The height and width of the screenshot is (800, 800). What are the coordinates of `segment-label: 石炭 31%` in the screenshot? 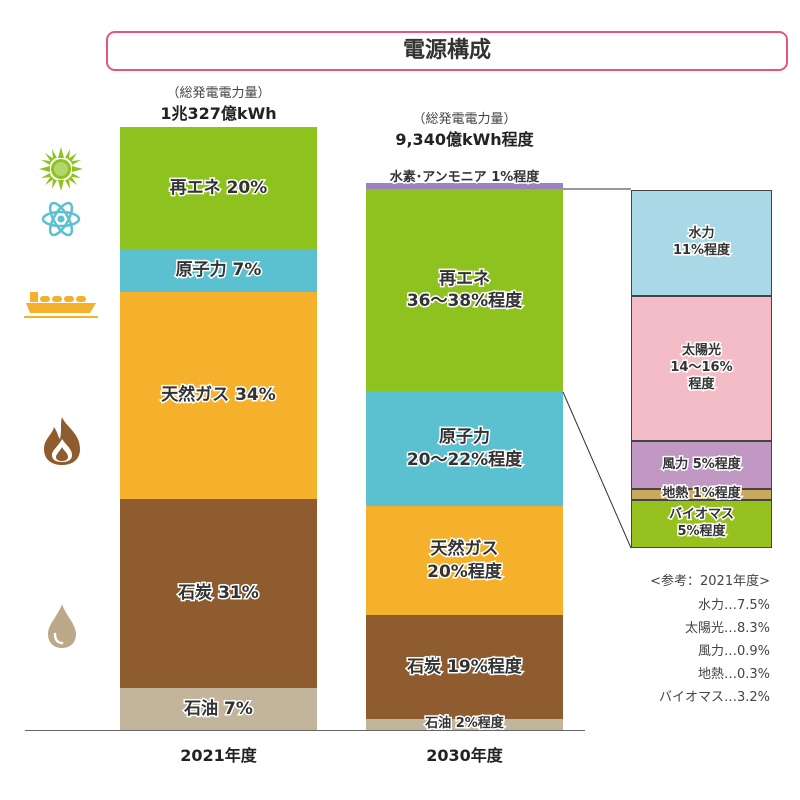 It's located at (219, 593).